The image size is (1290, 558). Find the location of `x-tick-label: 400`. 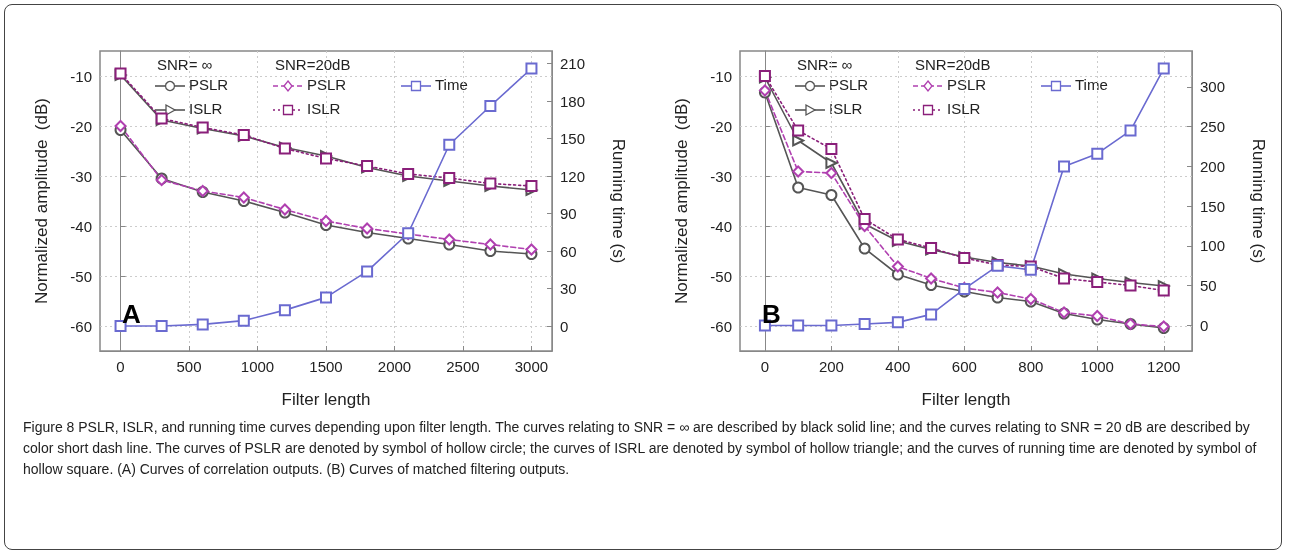

x-tick-label: 400 is located at coordinates (898, 366).